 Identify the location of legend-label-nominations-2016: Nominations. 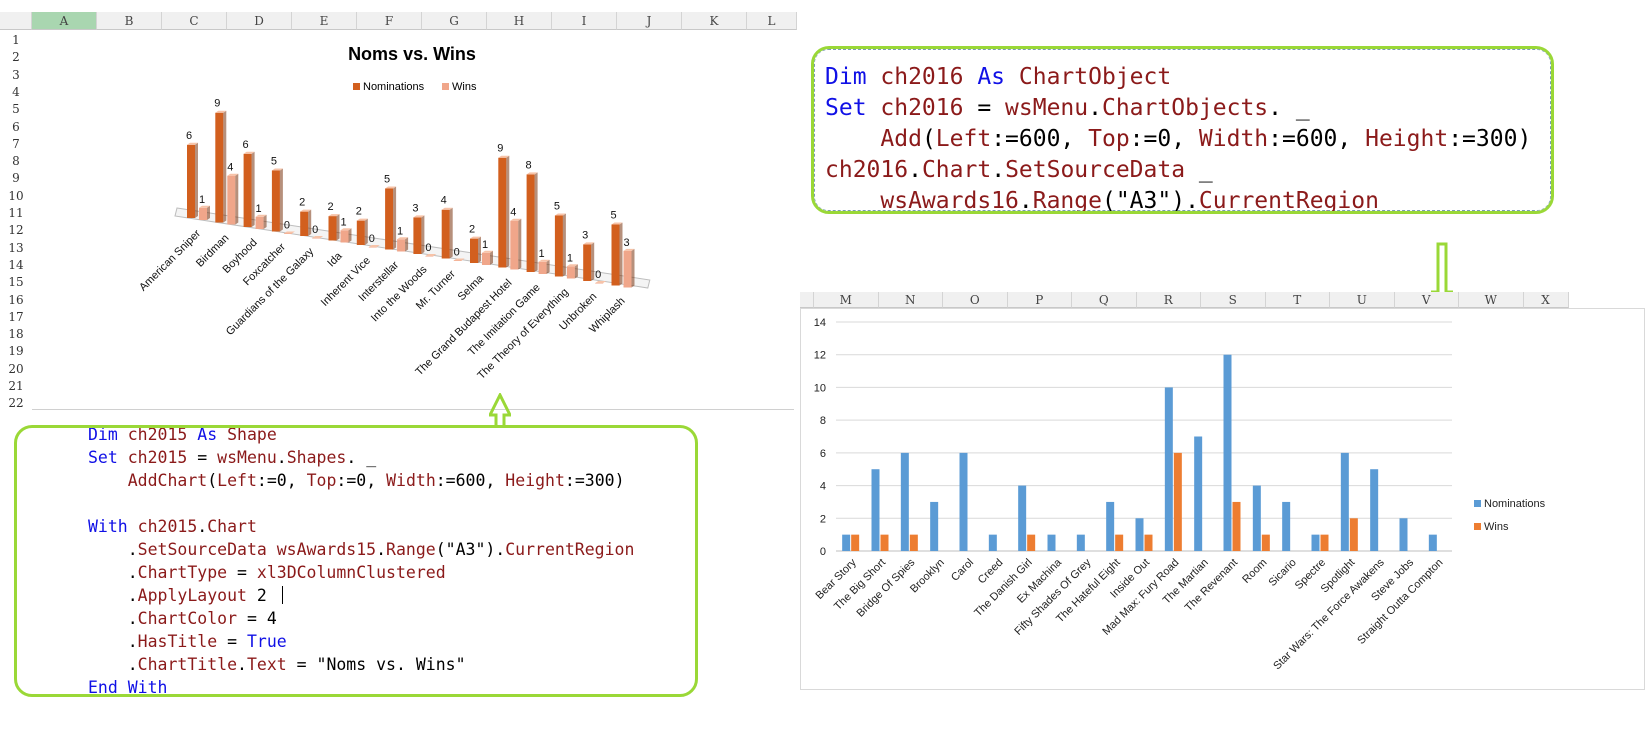
(1515, 504).